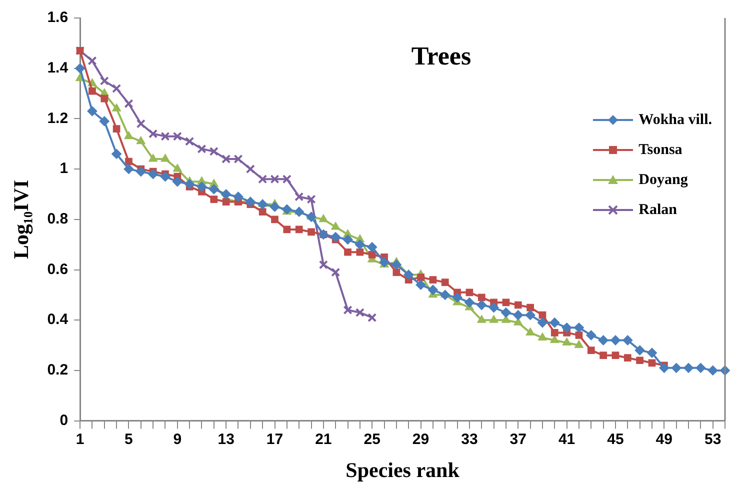  What do you see at coordinates (21, 219) in the screenshot?
I see `y-axis-title: Log₁₀IVI` at bounding box center [21, 219].